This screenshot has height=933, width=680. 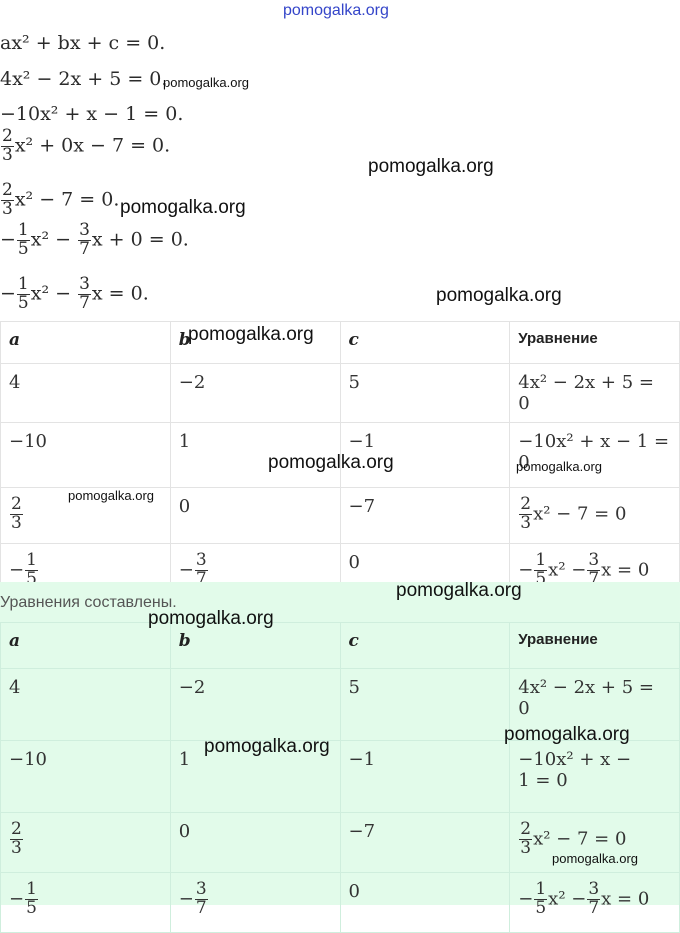 I want to click on cell-equation: −1 5 x² −3 7 x = 0, so click(x=594, y=902).